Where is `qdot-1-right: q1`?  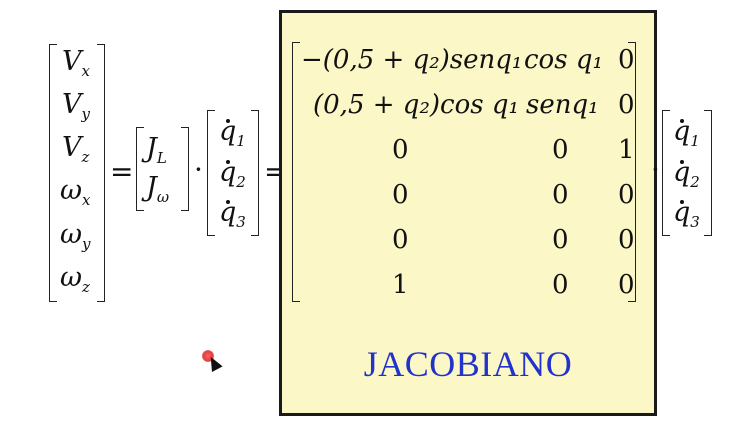 qdot-1-right: q1 is located at coordinates (686, 133).